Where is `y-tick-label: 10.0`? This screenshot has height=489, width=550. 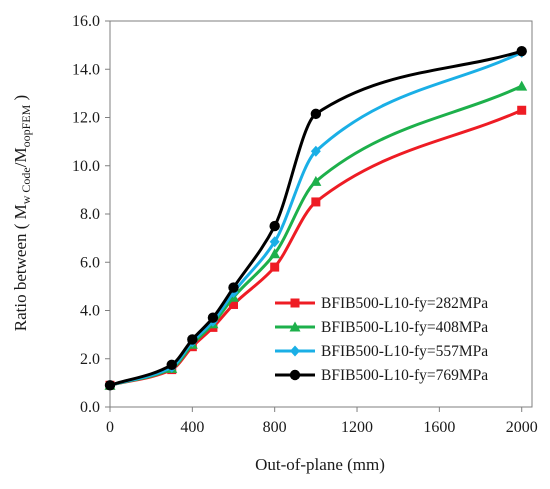
y-tick-label: 10.0 is located at coordinates (86, 166).